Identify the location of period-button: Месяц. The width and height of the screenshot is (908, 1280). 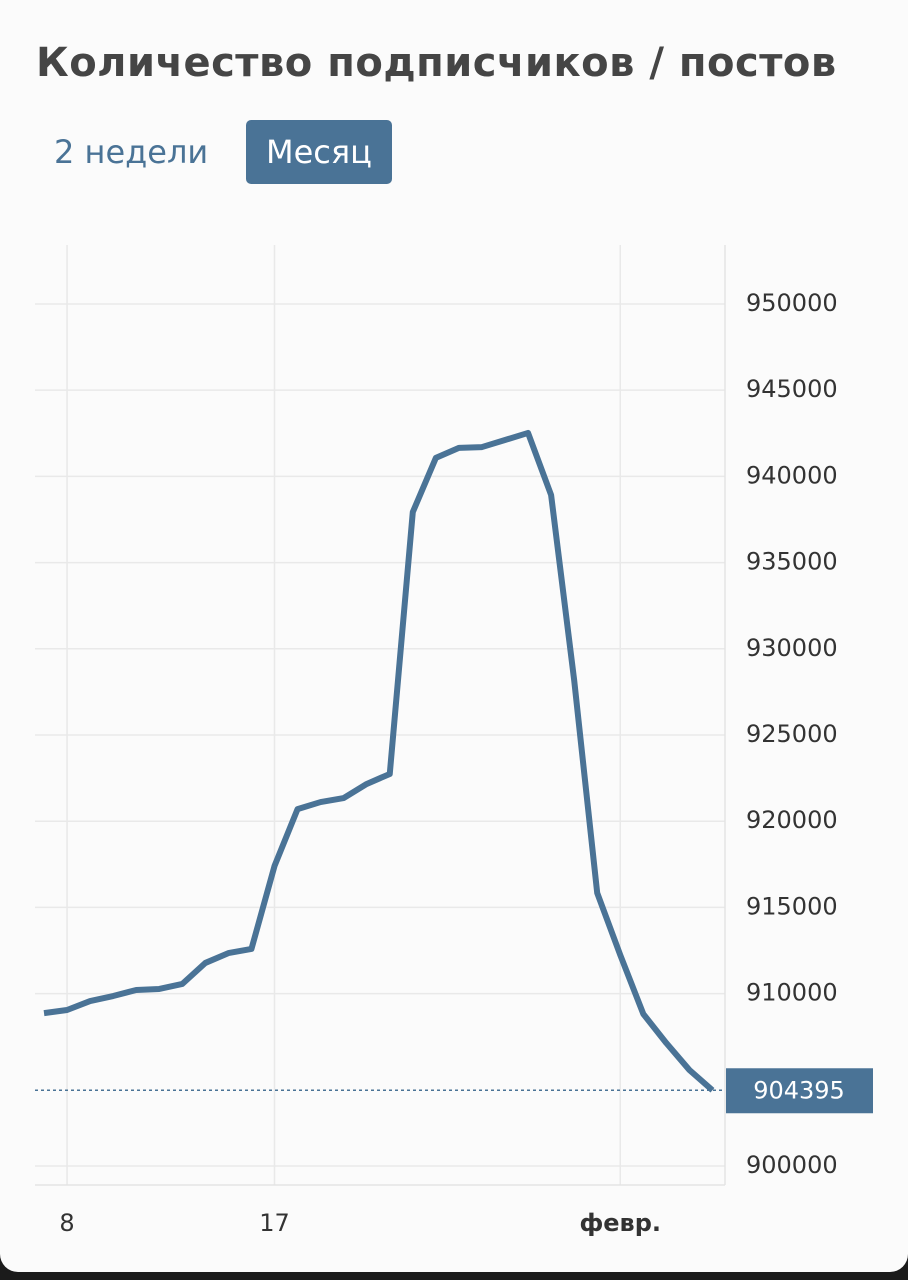
(319, 152).